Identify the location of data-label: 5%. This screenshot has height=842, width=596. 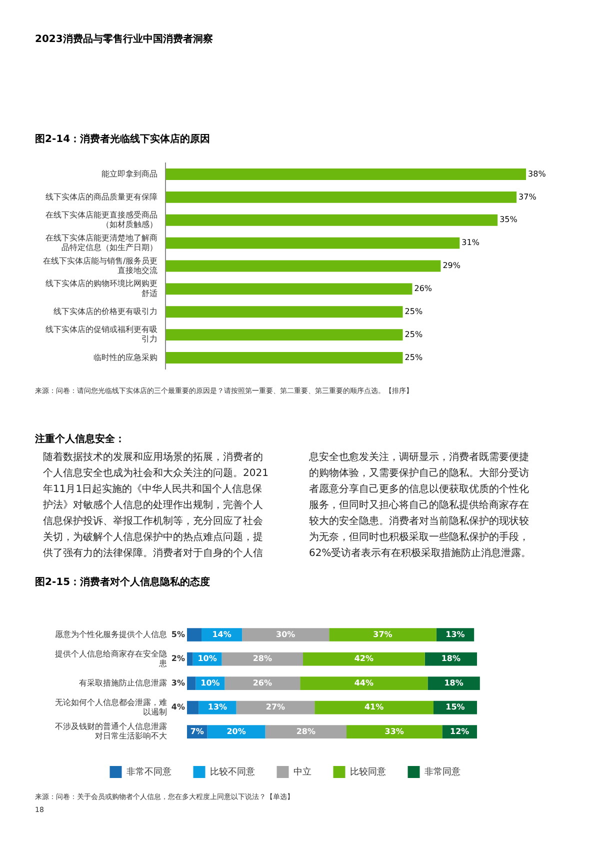
(178, 634).